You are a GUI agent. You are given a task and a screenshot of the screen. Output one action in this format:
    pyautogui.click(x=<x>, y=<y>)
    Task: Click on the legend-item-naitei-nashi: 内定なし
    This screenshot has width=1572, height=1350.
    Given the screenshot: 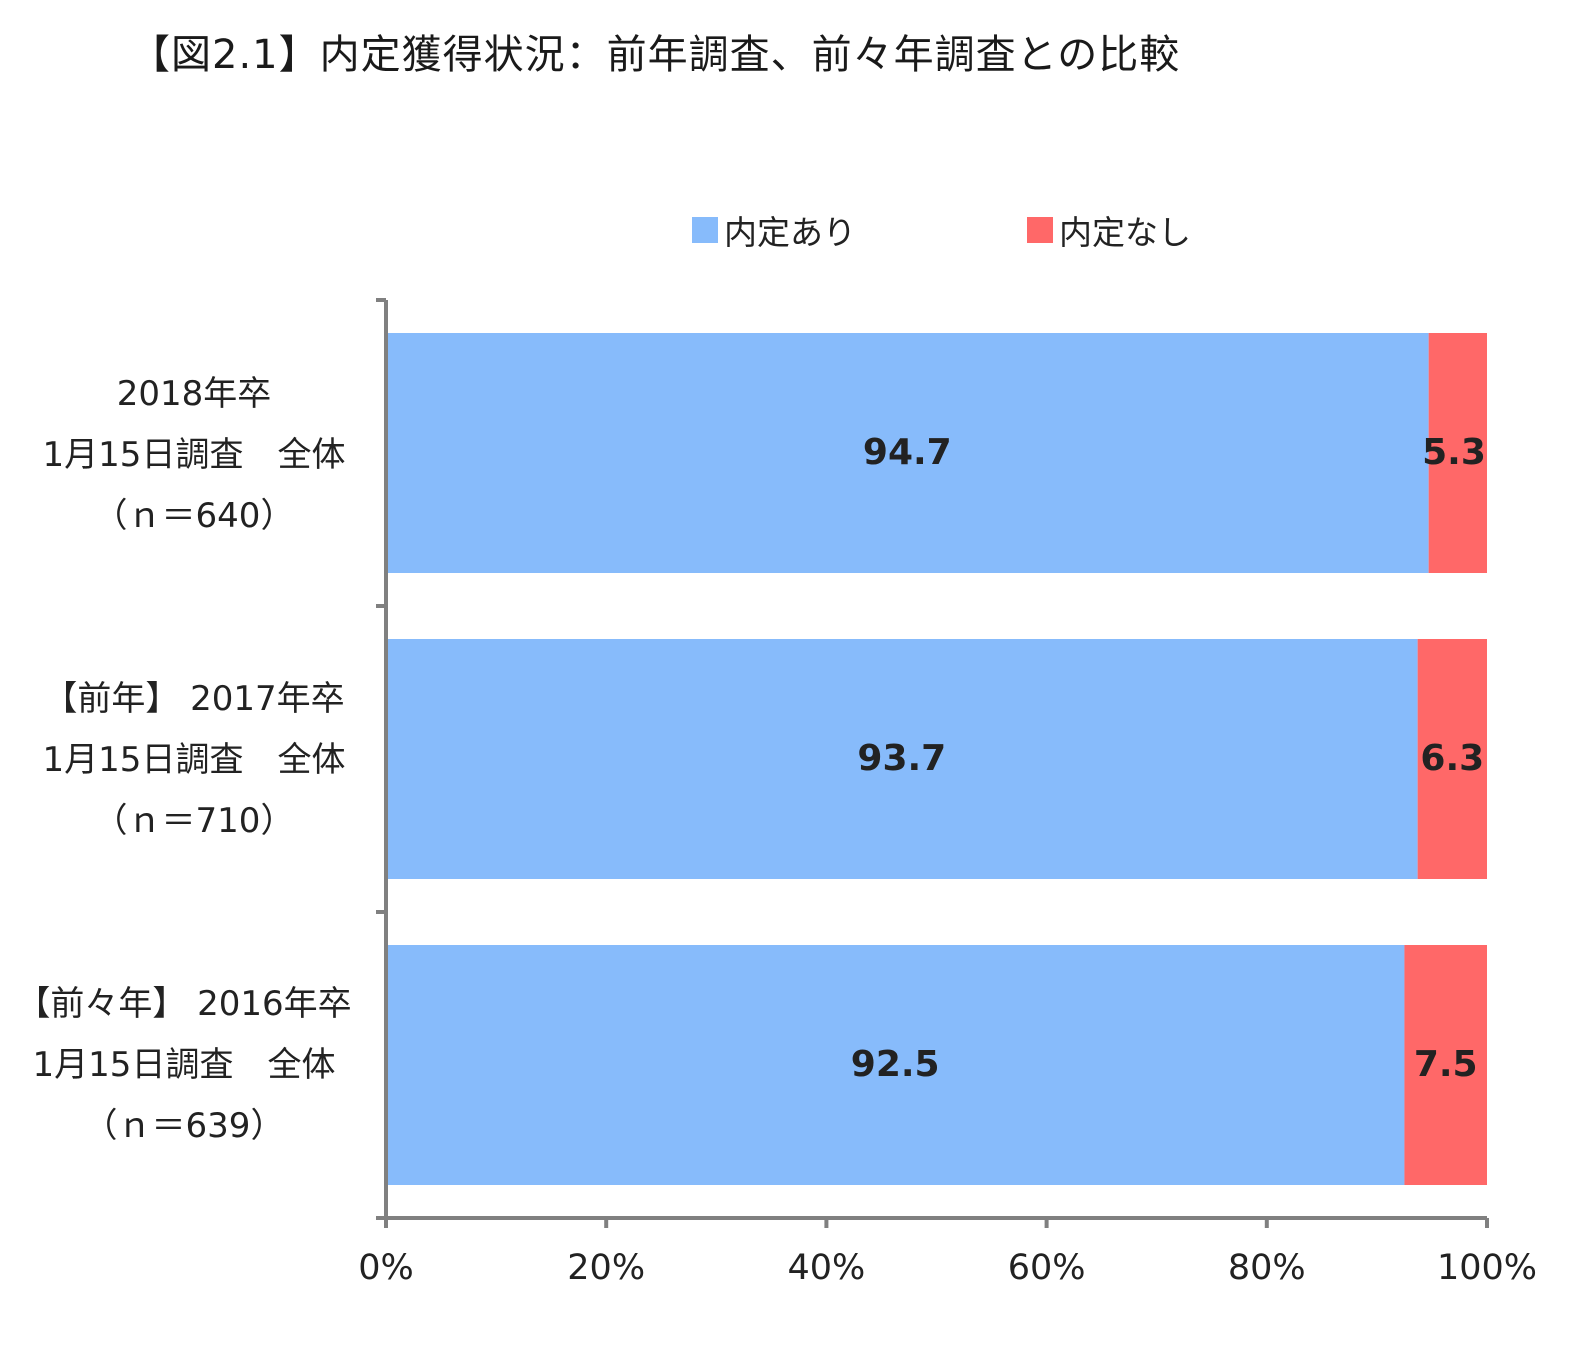 What is the action you would take?
    pyautogui.click(x=1109, y=230)
    